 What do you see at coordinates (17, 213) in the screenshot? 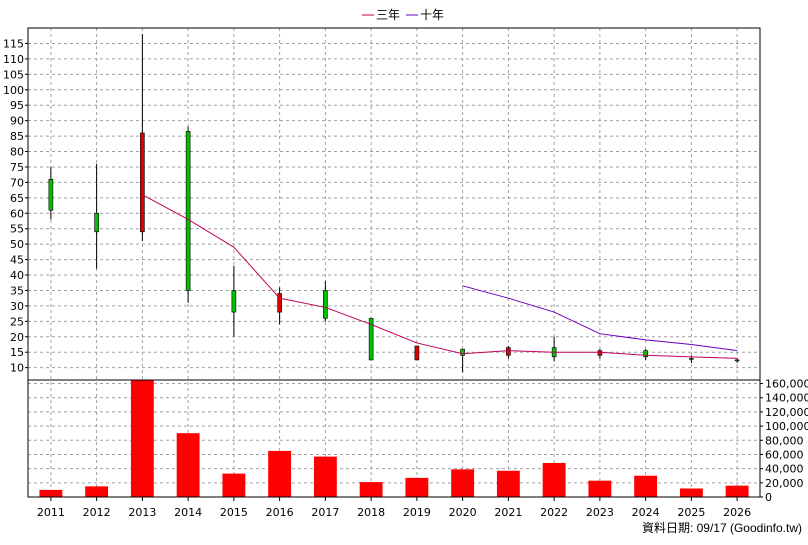
I see `price-tick-label-60: 60` at bounding box center [17, 213].